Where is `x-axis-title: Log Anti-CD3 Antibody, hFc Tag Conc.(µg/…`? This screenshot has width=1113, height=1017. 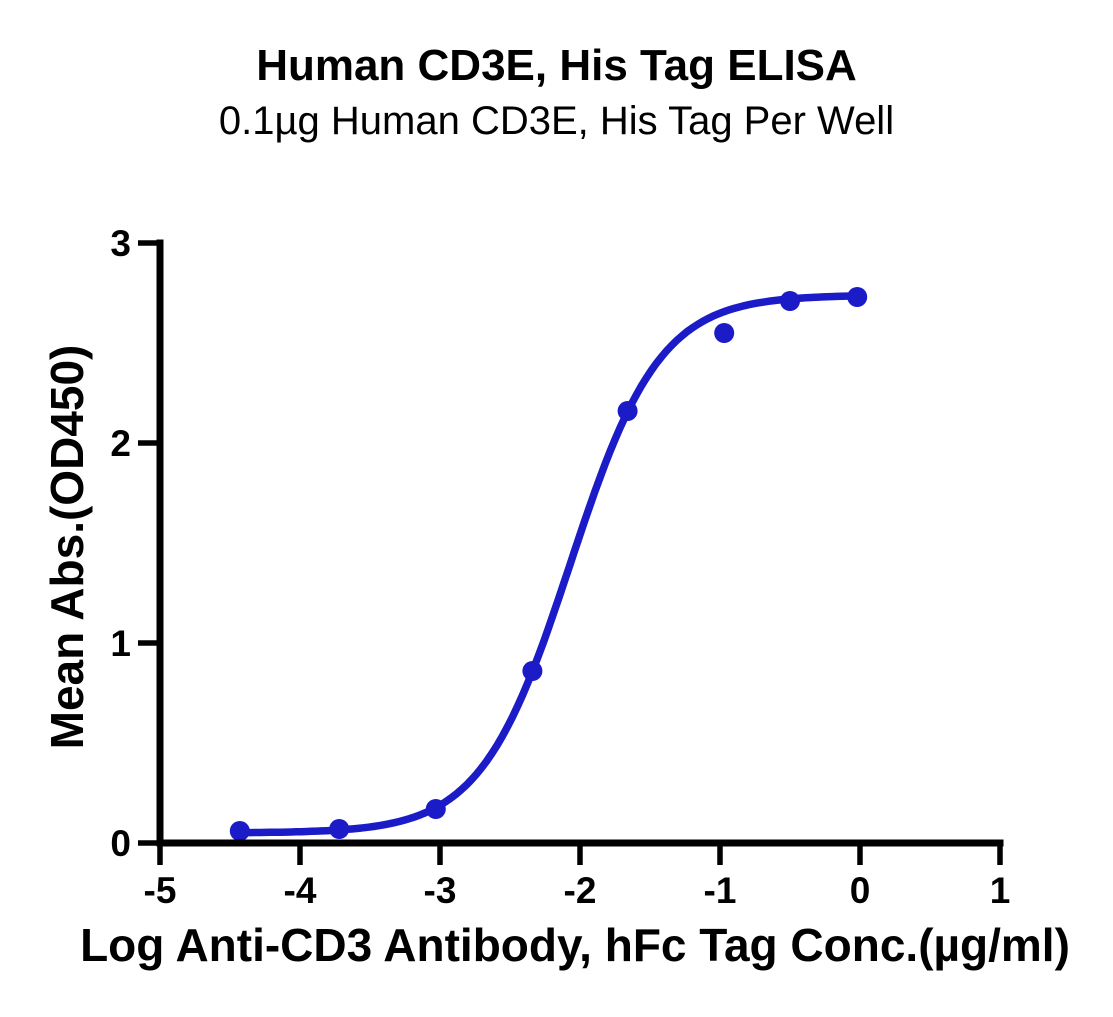 x-axis-title: Log Anti-CD3 Antibody, hFc Tag Conc.(µg/… is located at coordinates (575, 945).